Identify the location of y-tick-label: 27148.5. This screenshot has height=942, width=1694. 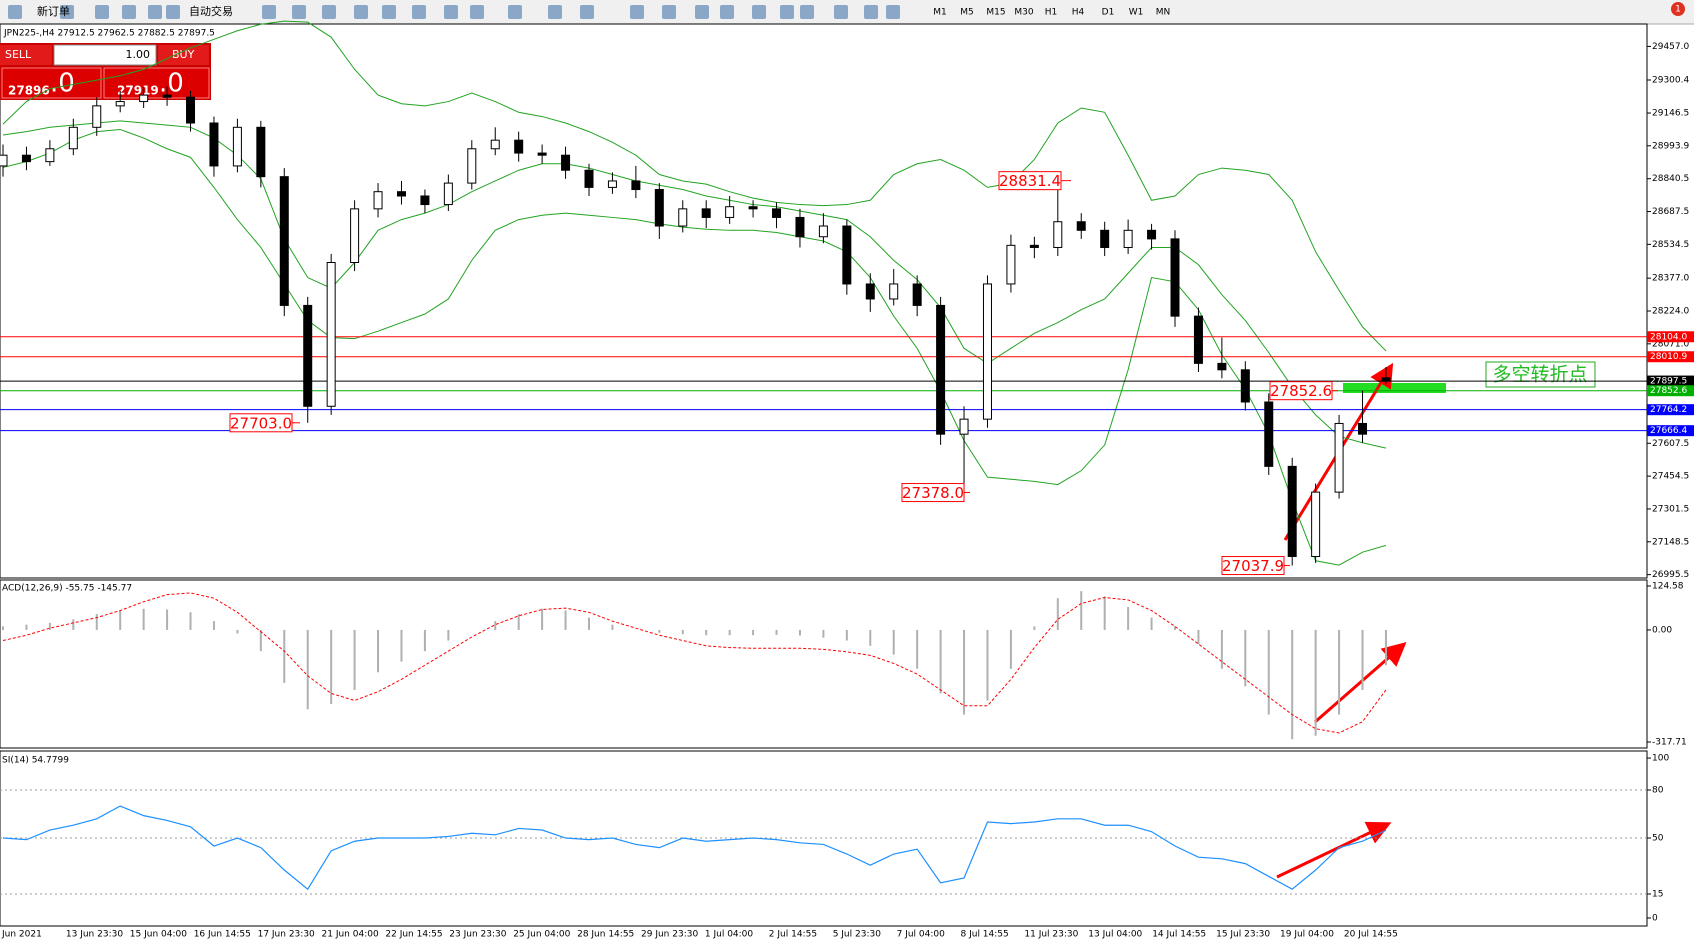
(1670, 542).